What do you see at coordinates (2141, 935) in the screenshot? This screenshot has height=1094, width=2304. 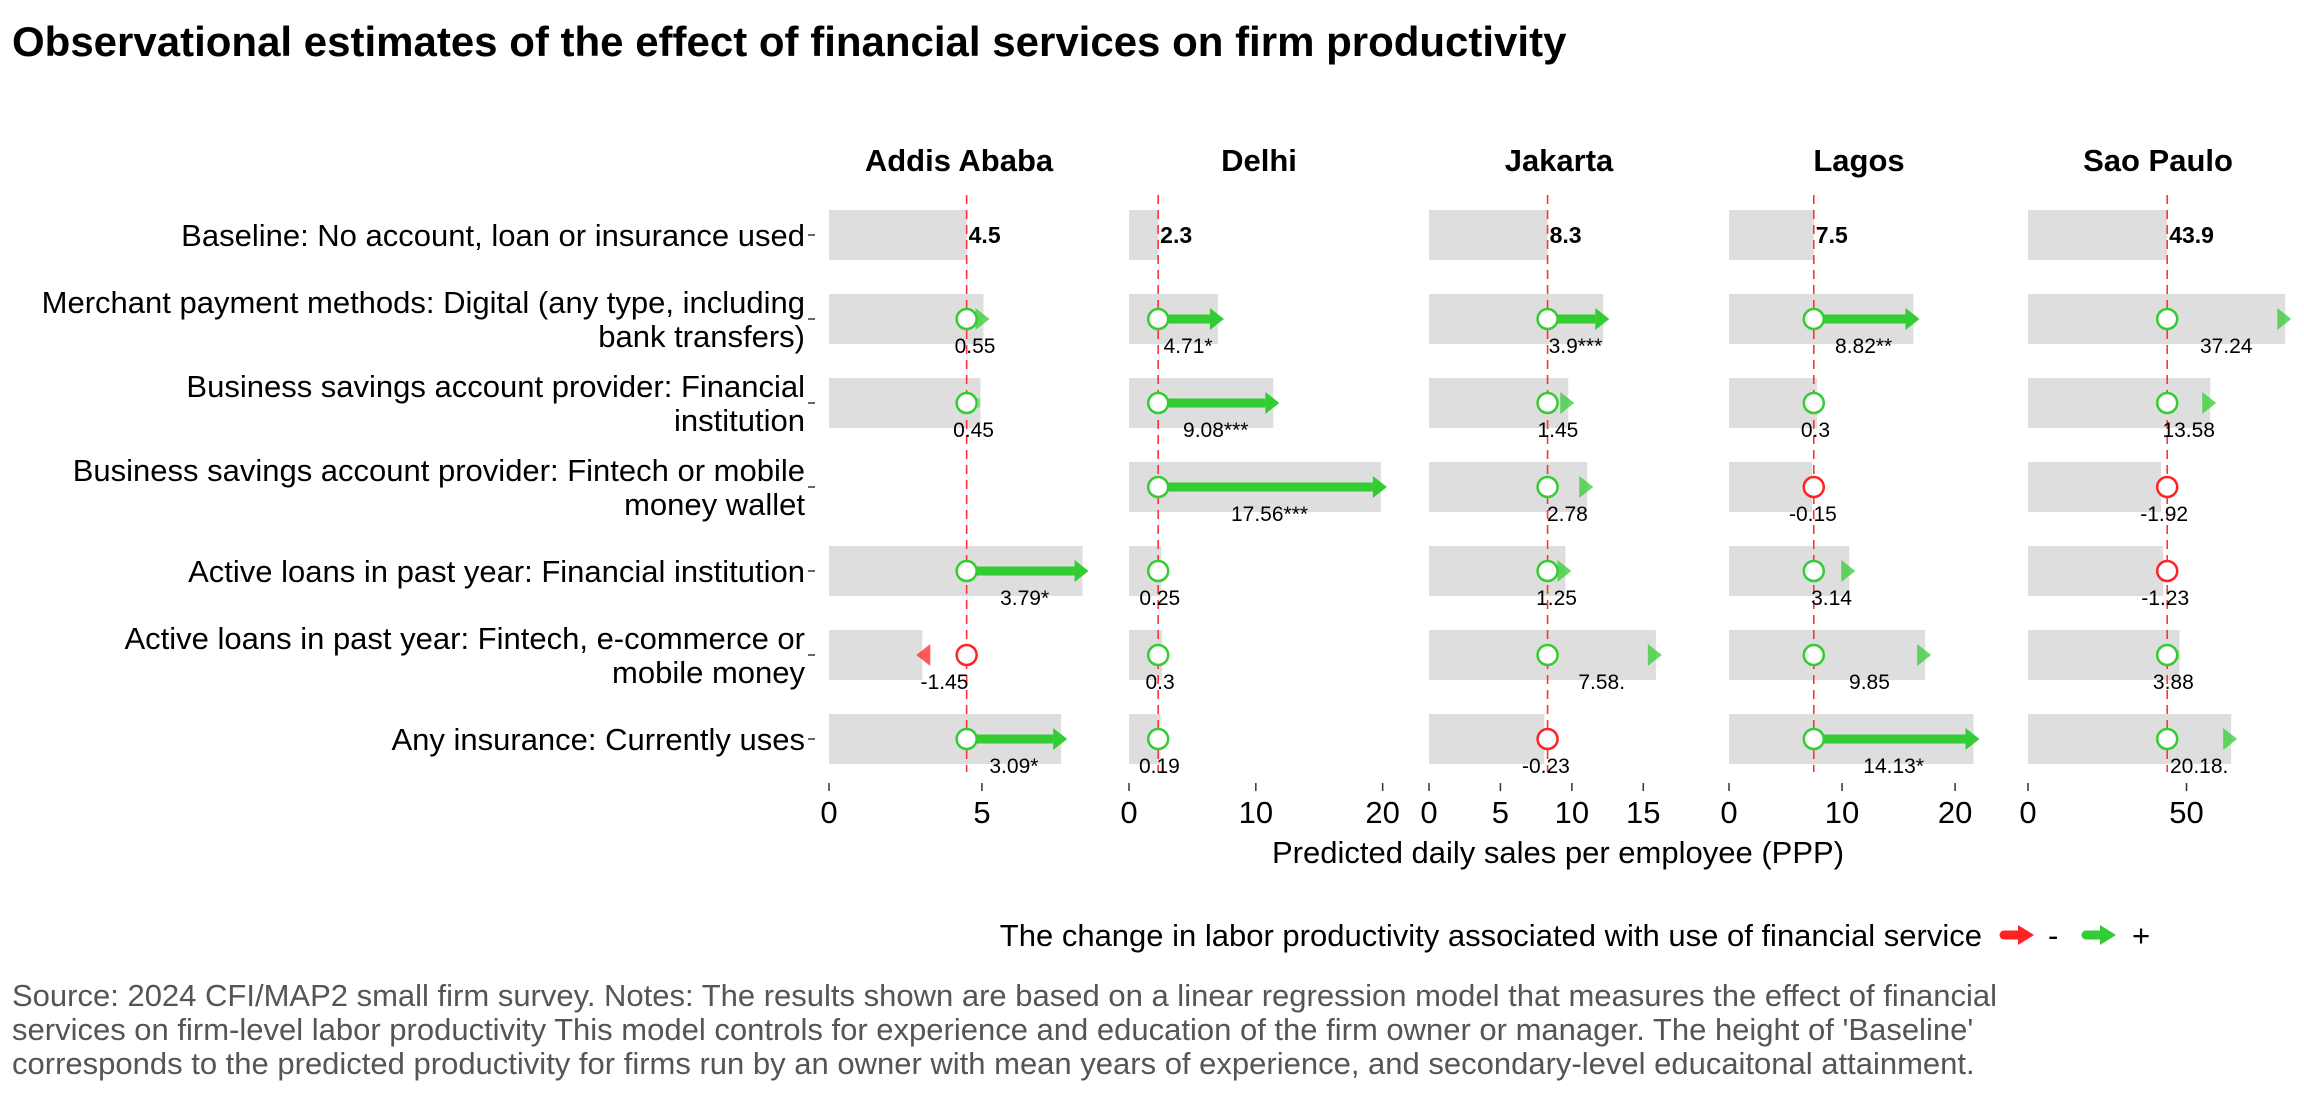 I see `legend-positive-label: +` at bounding box center [2141, 935].